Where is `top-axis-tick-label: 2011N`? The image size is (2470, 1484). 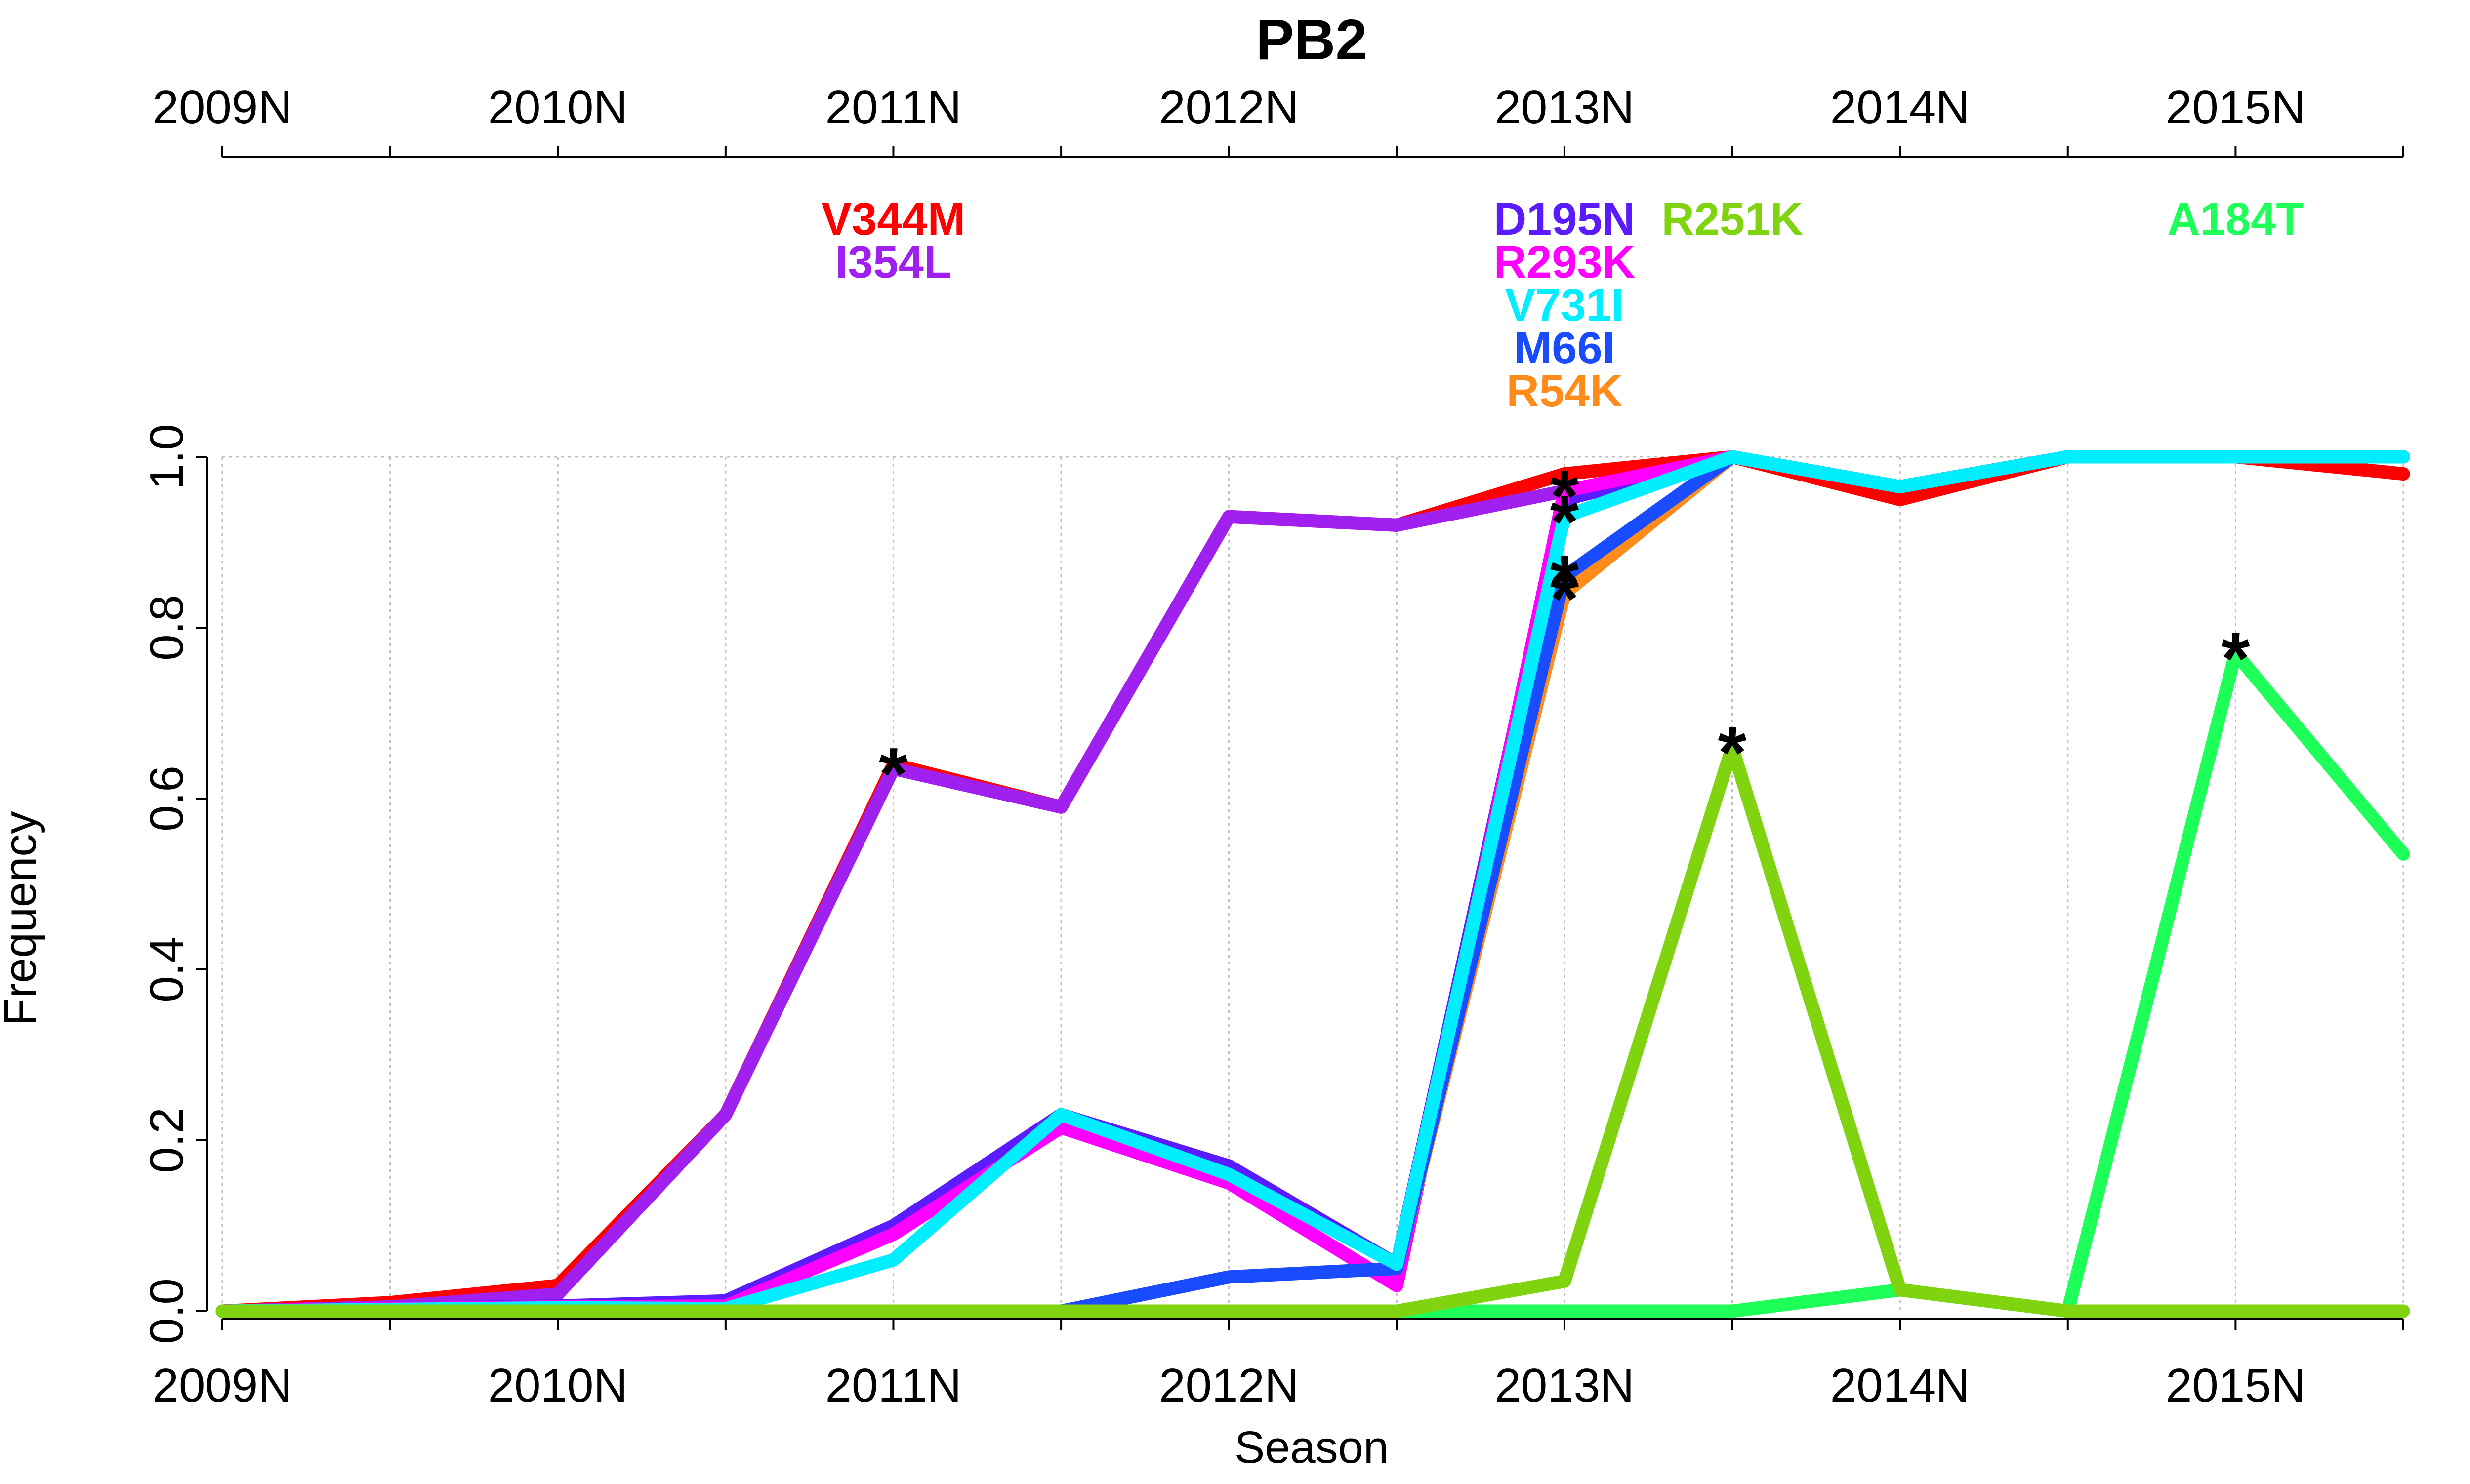 top-axis-tick-label: 2011N is located at coordinates (893, 107).